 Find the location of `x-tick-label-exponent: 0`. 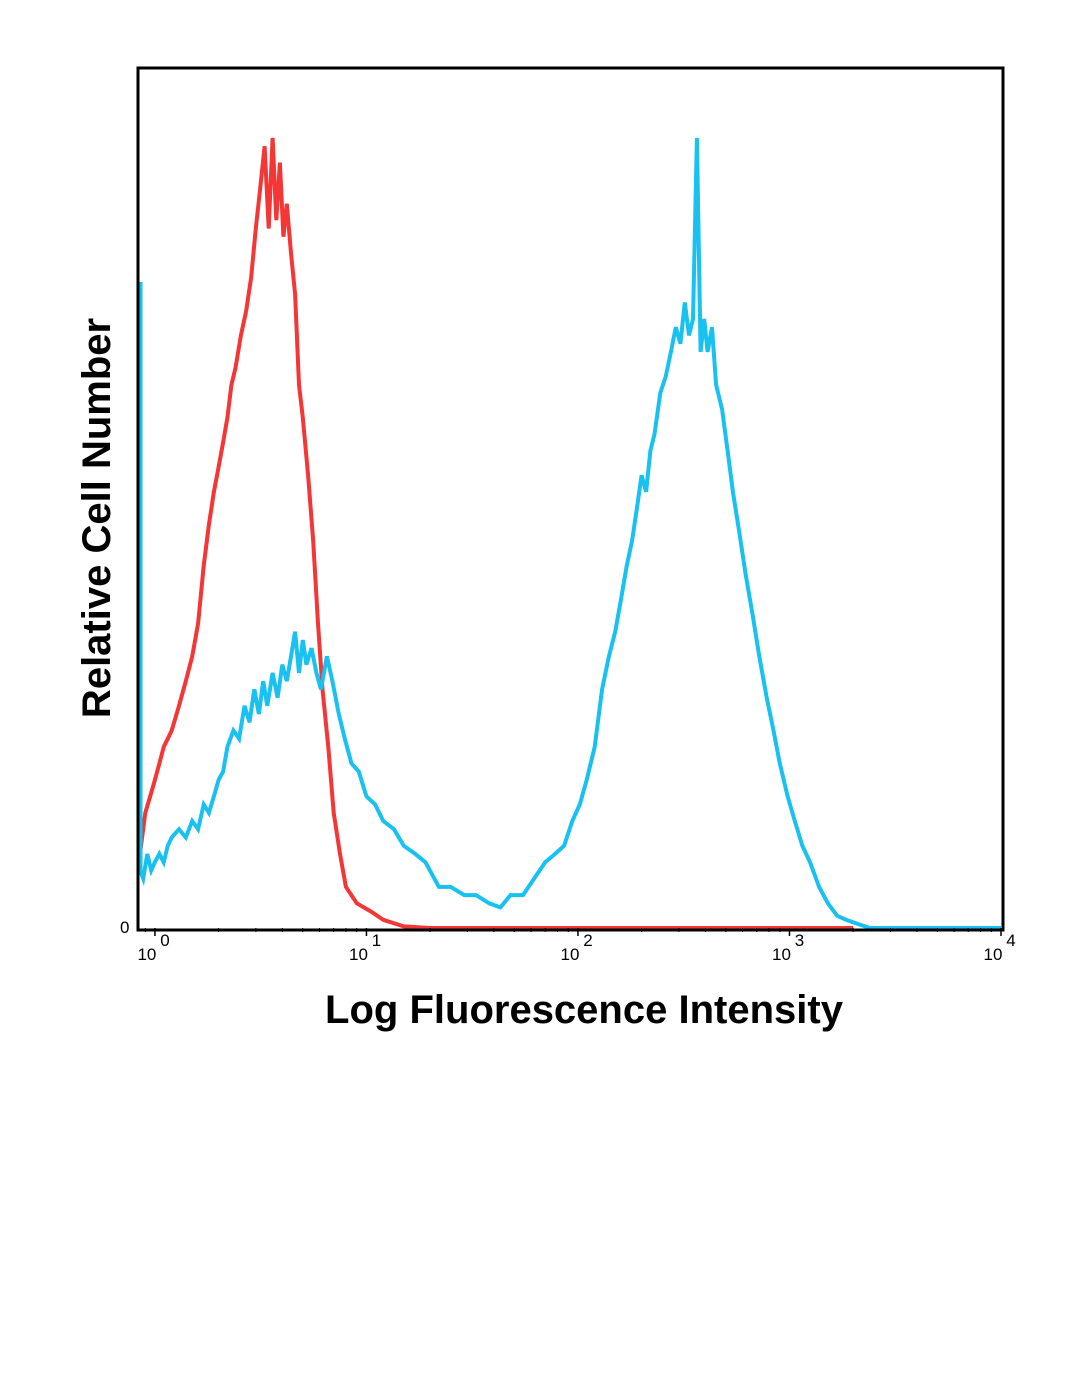

x-tick-label-exponent: 0 is located at coordinates (164, 940).